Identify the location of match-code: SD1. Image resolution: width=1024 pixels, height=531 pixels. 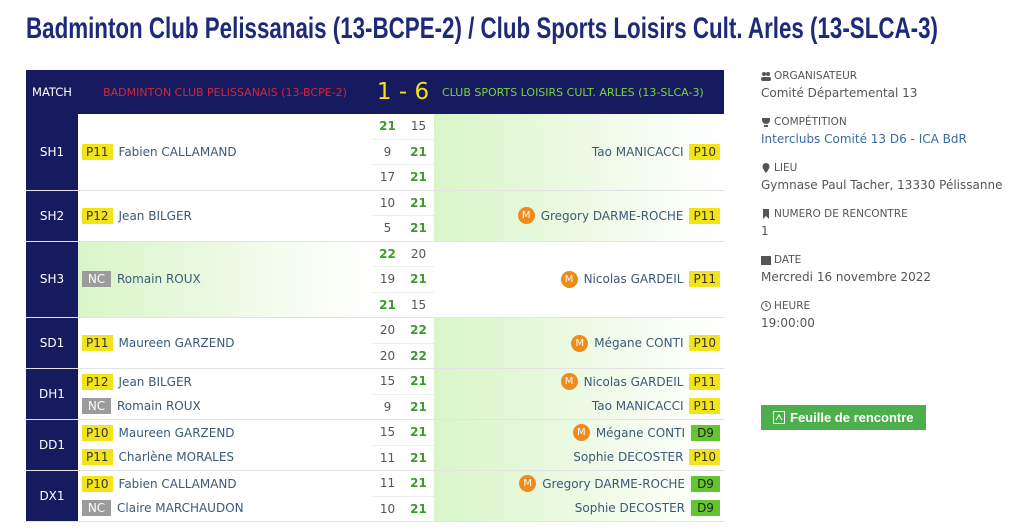
(52, 343).